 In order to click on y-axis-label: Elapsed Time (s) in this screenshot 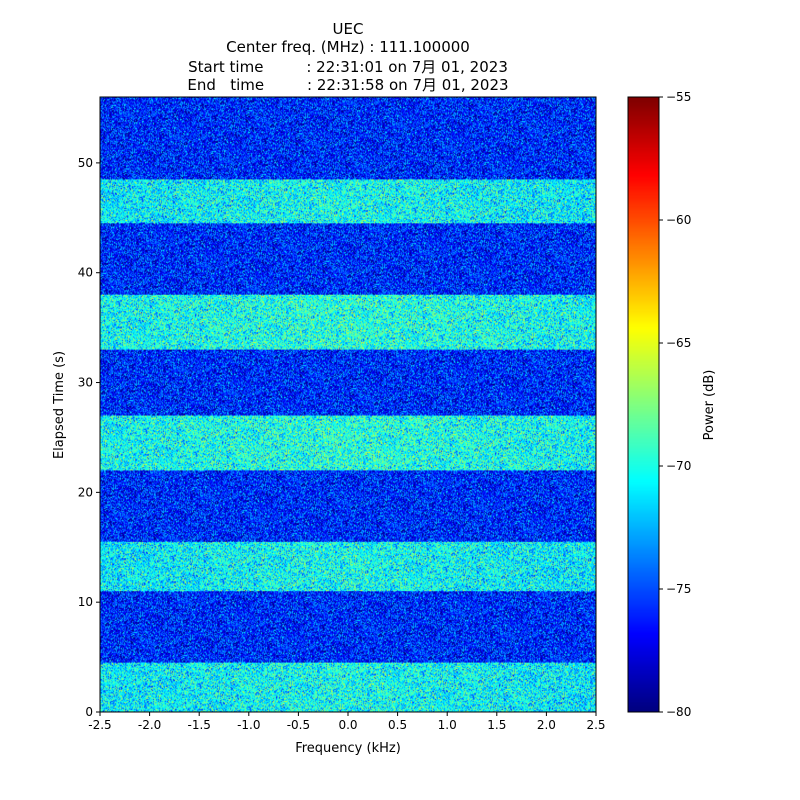, I will do `click(59, 405)`.